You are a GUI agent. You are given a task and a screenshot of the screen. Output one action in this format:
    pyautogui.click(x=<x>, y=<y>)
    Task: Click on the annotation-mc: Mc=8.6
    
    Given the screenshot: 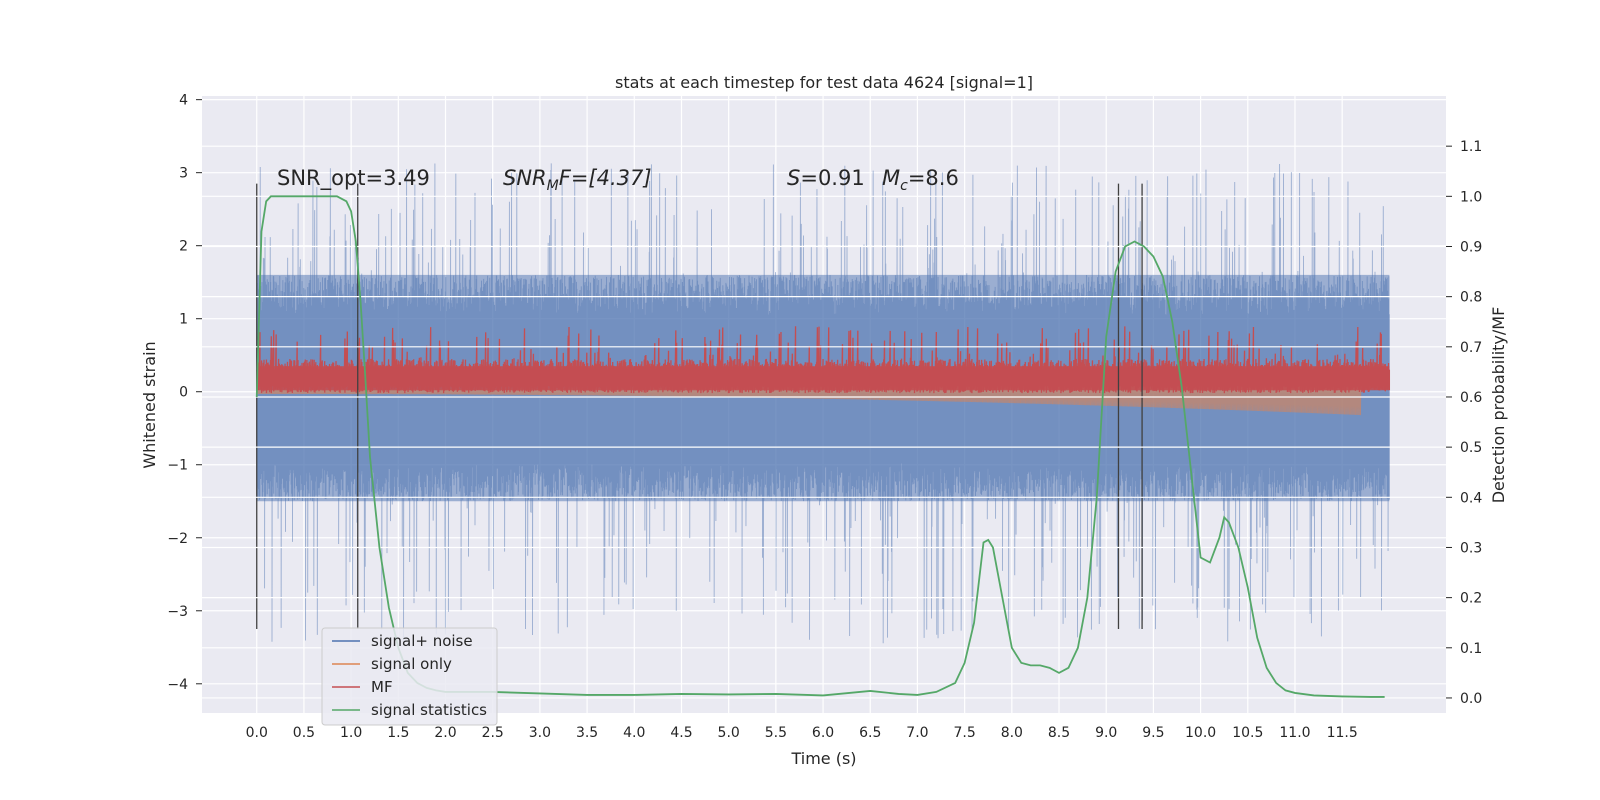 What is the action you would take?
    pyautogui.click(x=920, y=180)
    